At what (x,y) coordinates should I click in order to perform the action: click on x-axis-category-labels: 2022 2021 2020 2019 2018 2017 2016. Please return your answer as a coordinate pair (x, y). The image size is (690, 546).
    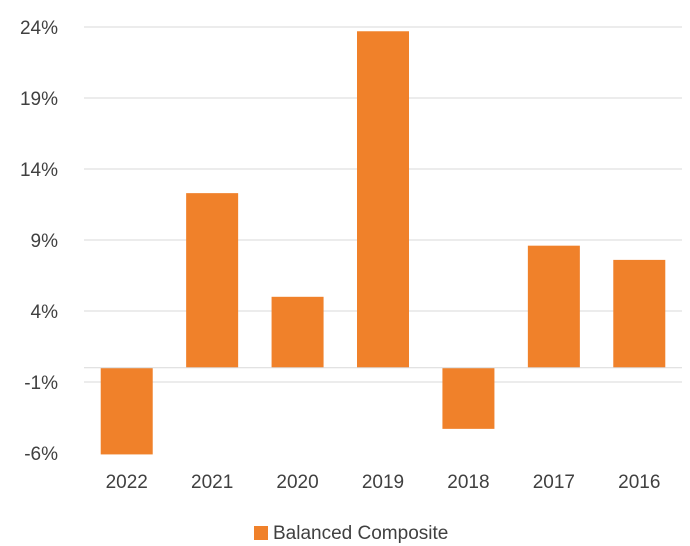
    Looking at the image, I should click on (383, 482).